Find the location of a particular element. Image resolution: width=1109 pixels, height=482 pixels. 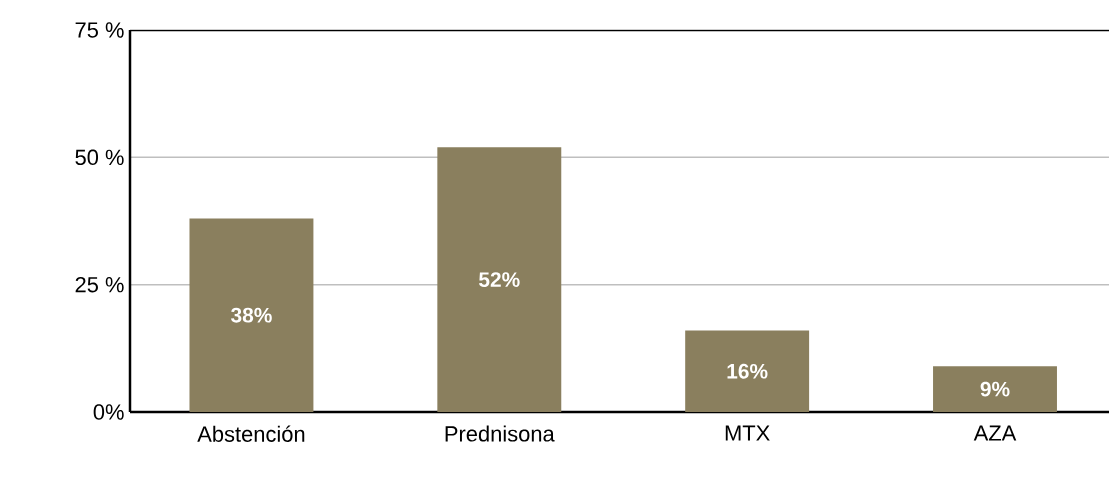

data-label: 52% is located at coordinates (499, 279).